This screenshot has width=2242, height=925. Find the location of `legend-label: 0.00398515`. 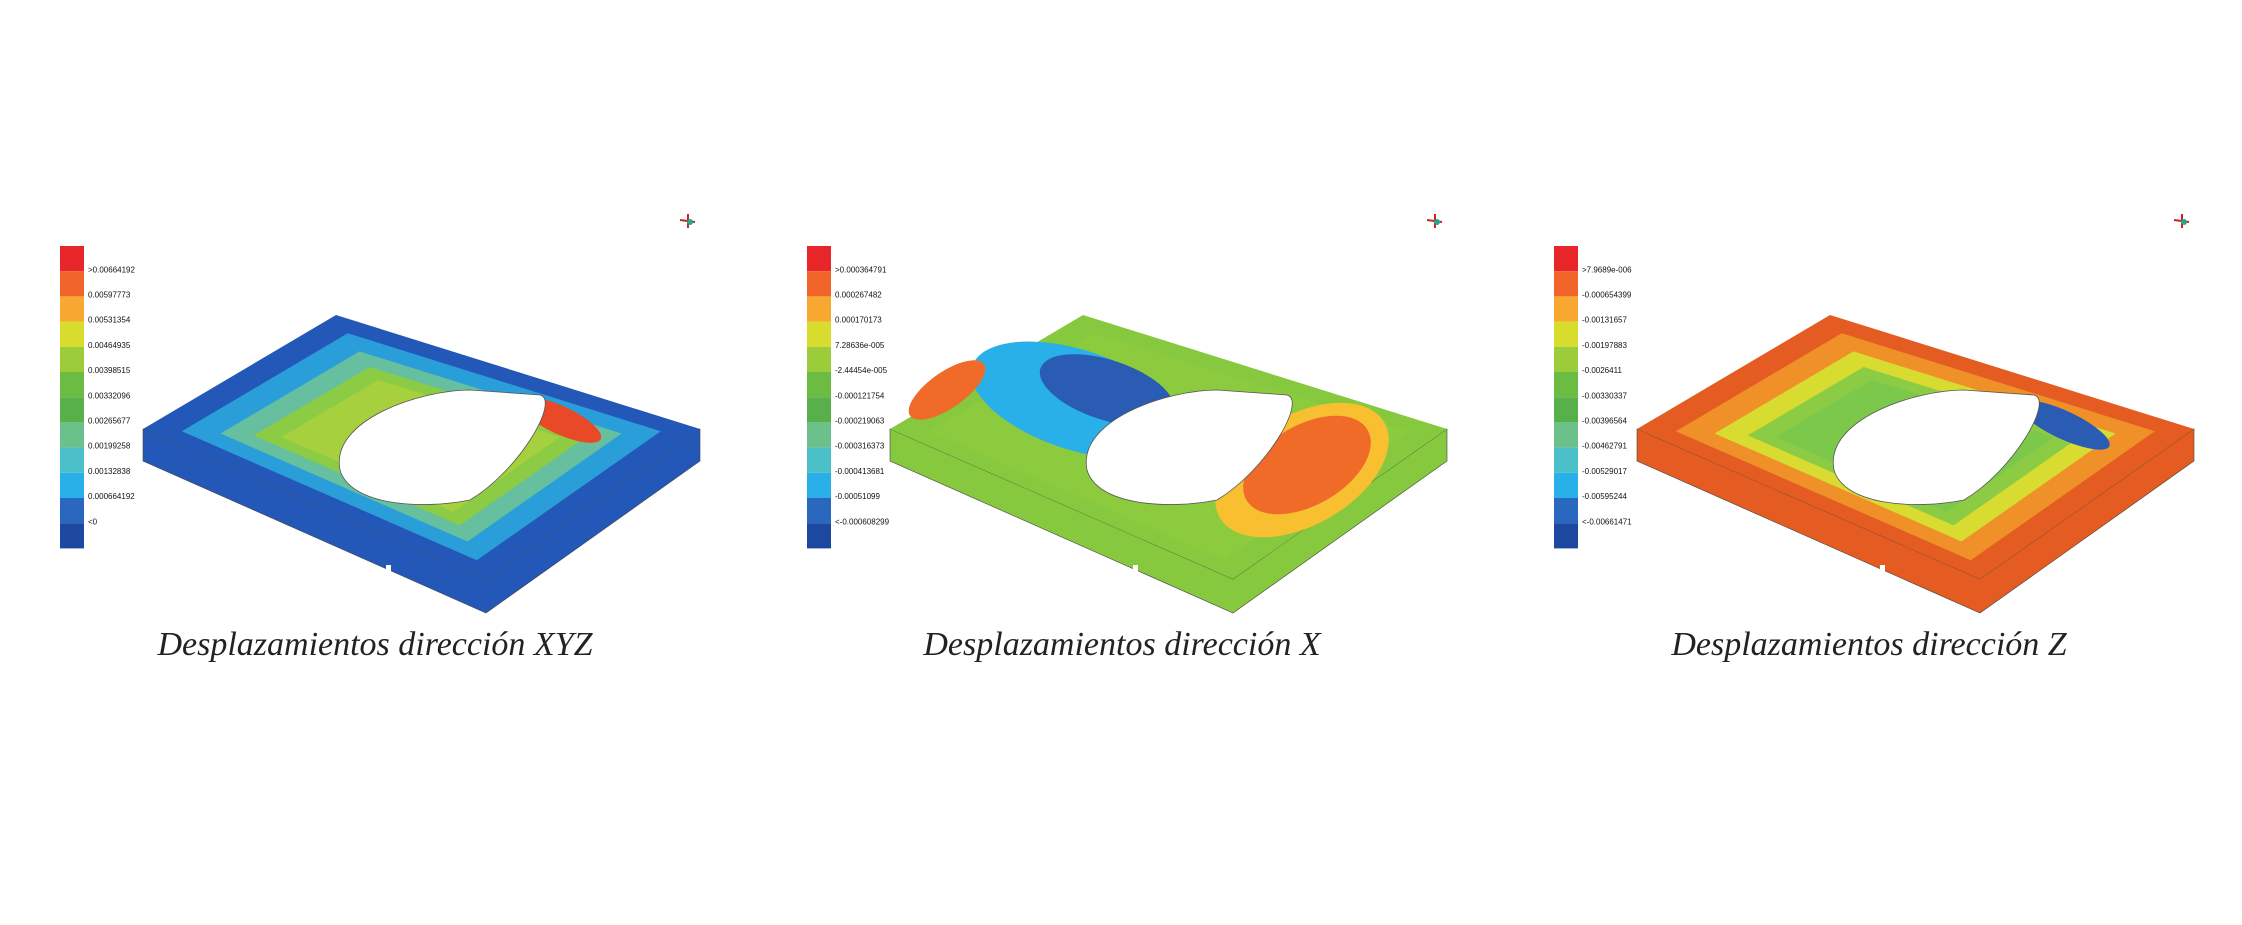

legend-label: 0.00398515 is located at coordinates (109, 370).